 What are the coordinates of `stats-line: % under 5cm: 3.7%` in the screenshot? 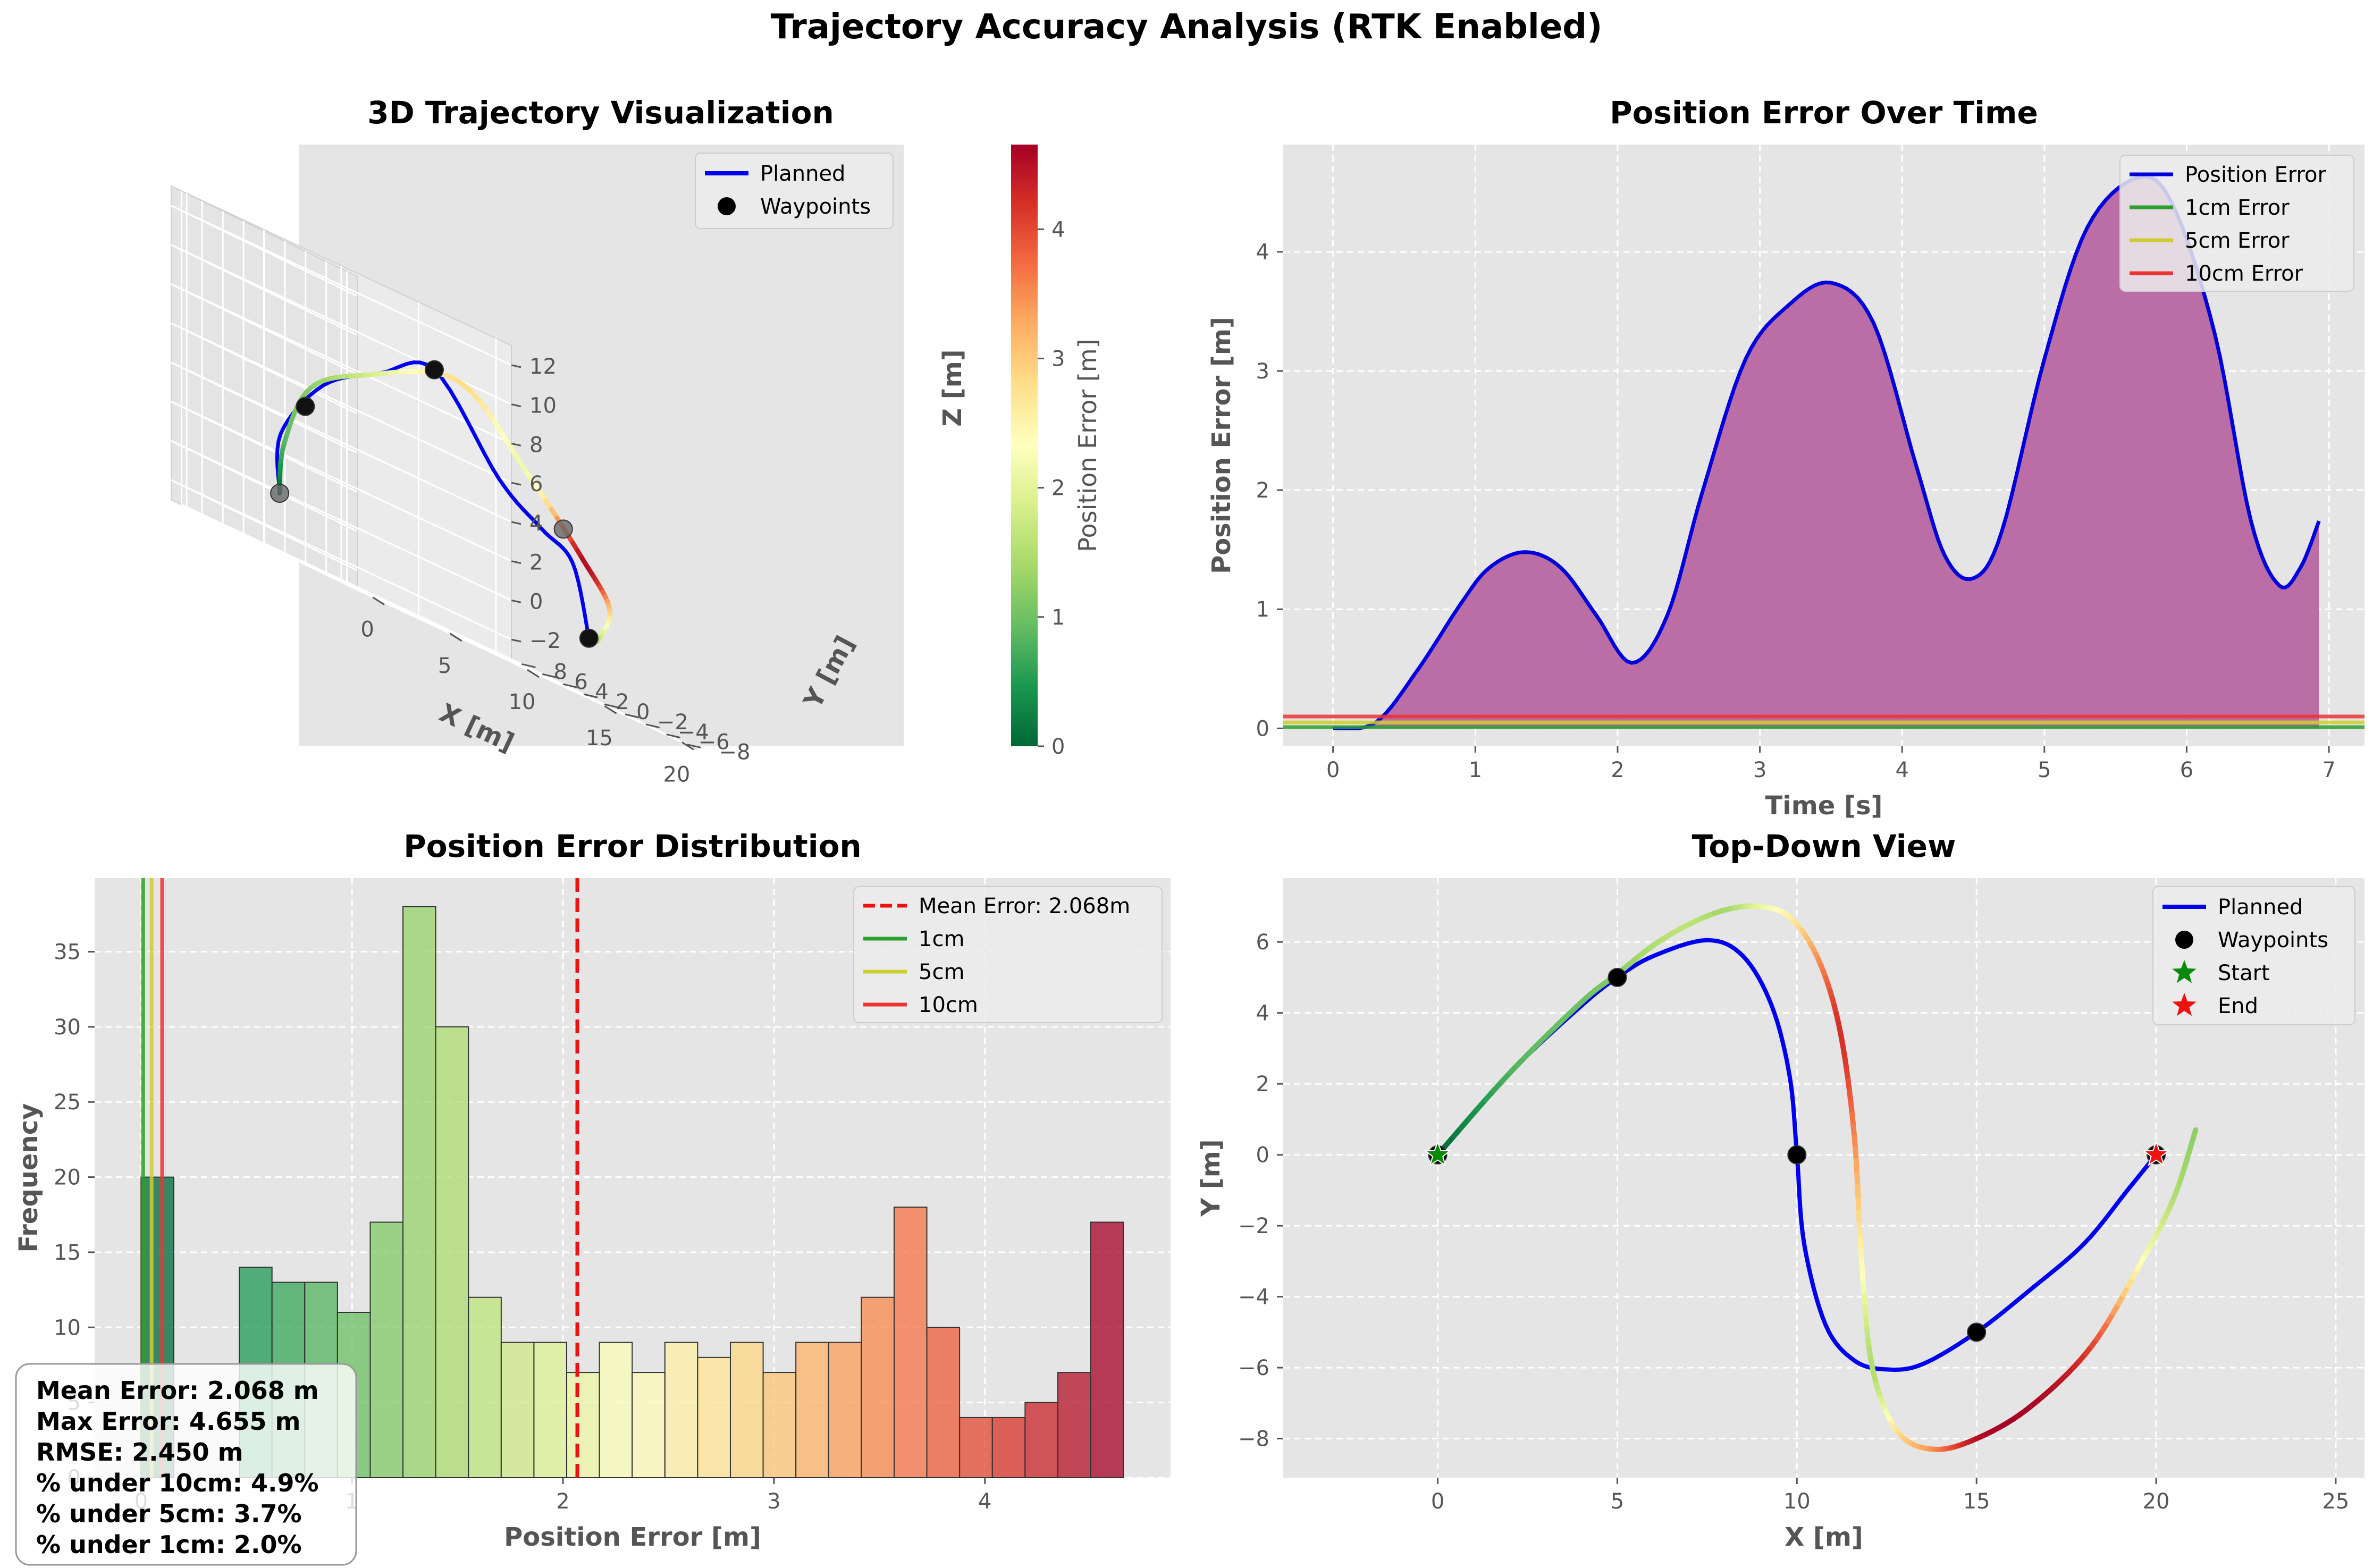 It's located at (169, 1513).